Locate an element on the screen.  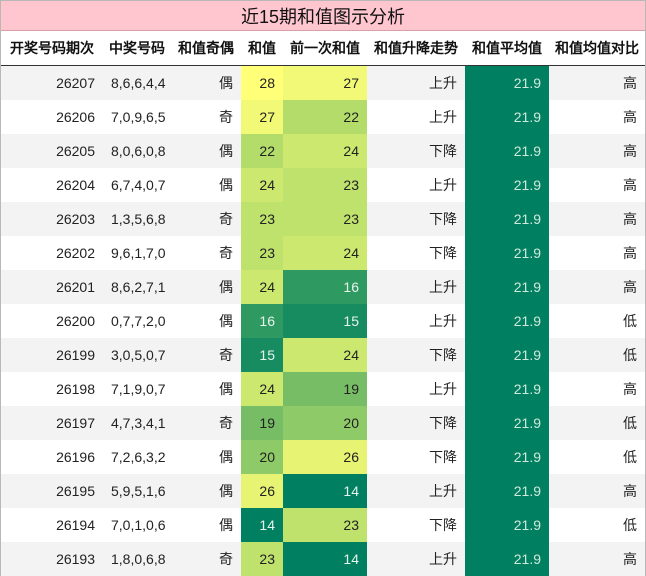
cell-period: 26200 is located at coordinates (52, 320).